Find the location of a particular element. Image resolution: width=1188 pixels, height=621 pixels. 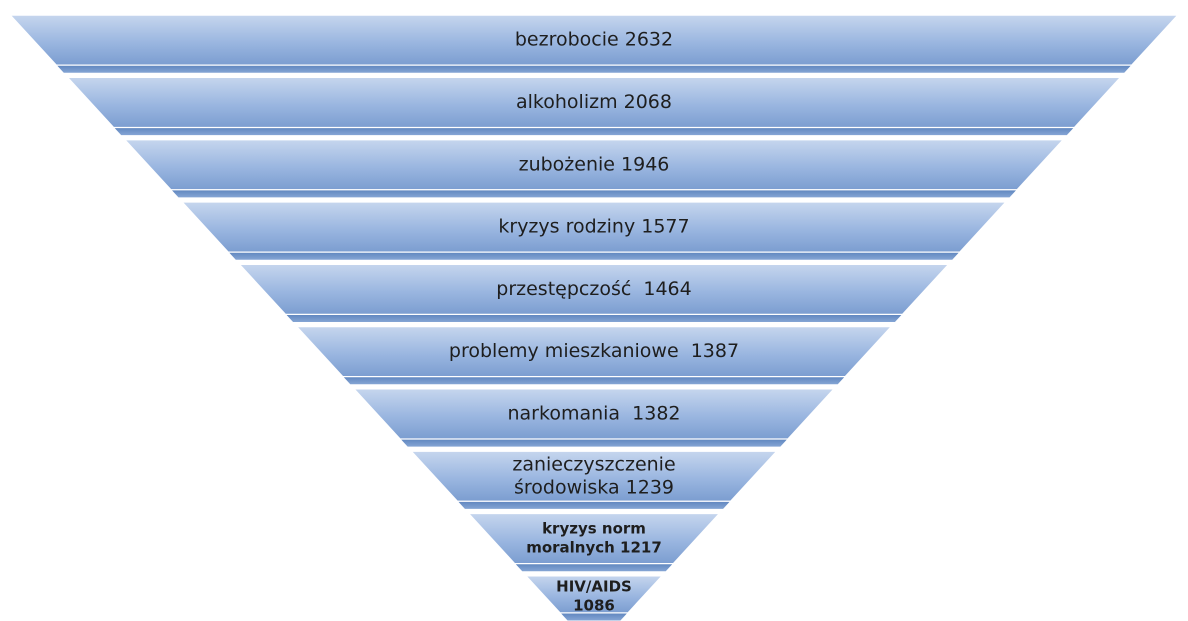

level-label: HIV/AIDS is located at coordinates (594, 586).